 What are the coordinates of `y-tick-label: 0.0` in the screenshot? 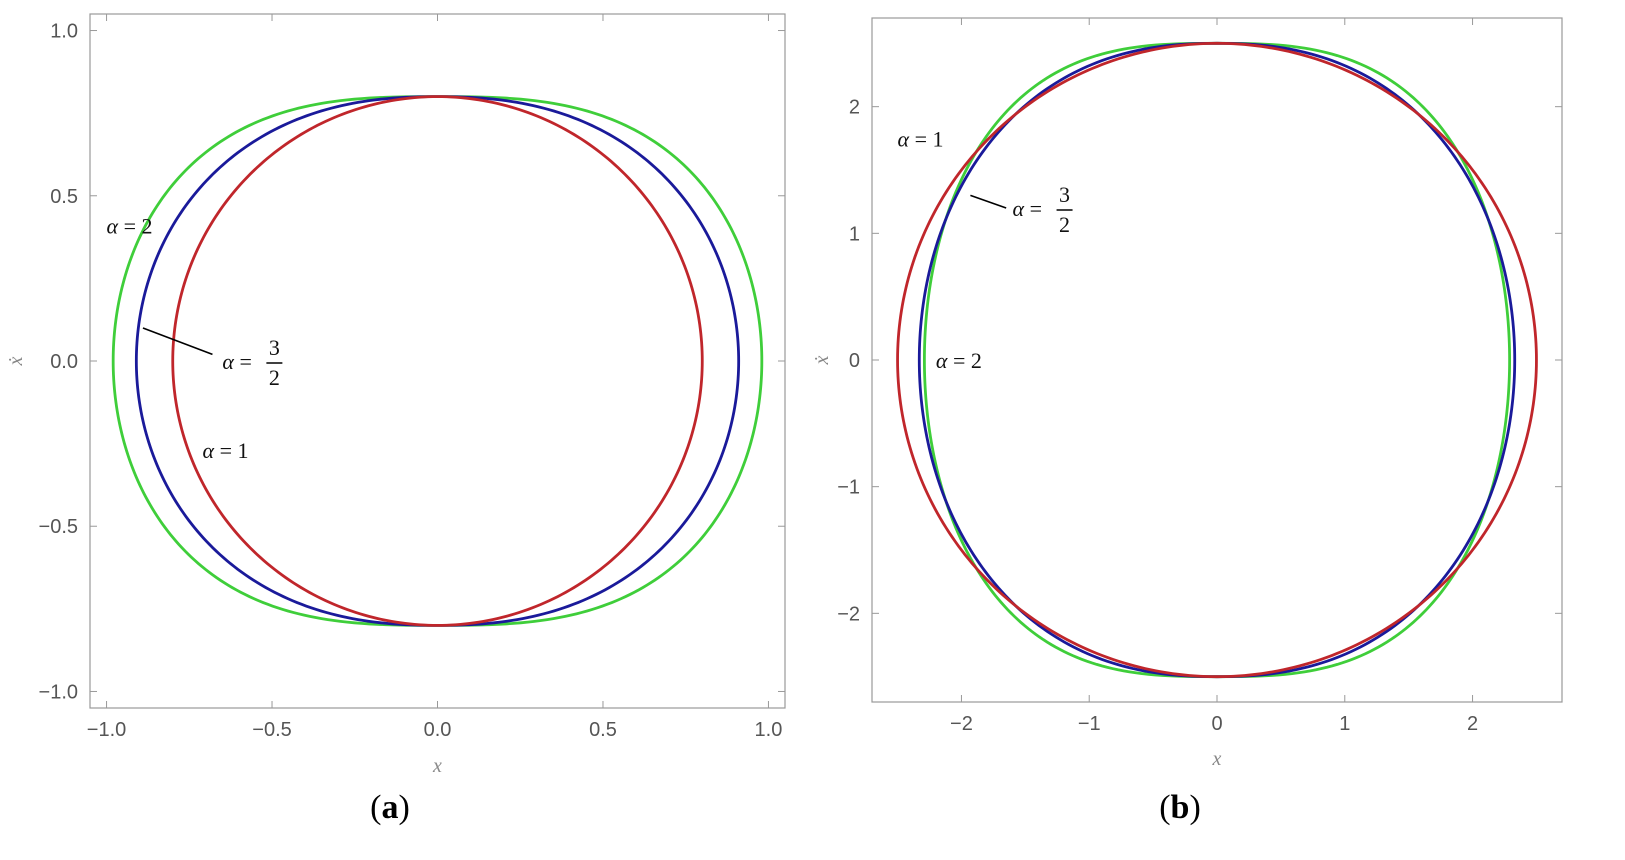 It's located at (64, 362).